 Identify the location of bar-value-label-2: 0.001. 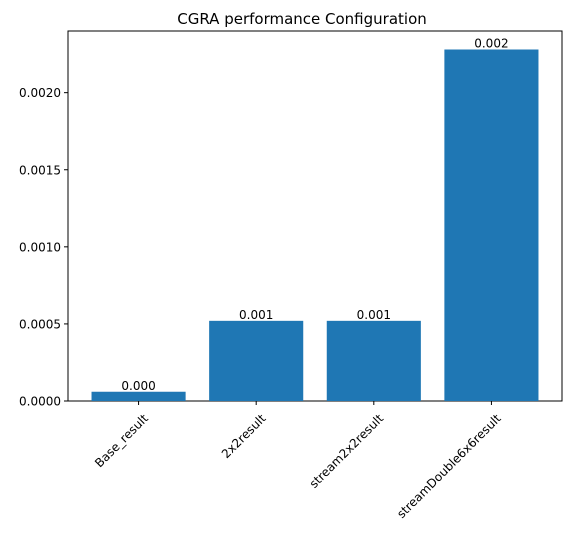
(374, 315).